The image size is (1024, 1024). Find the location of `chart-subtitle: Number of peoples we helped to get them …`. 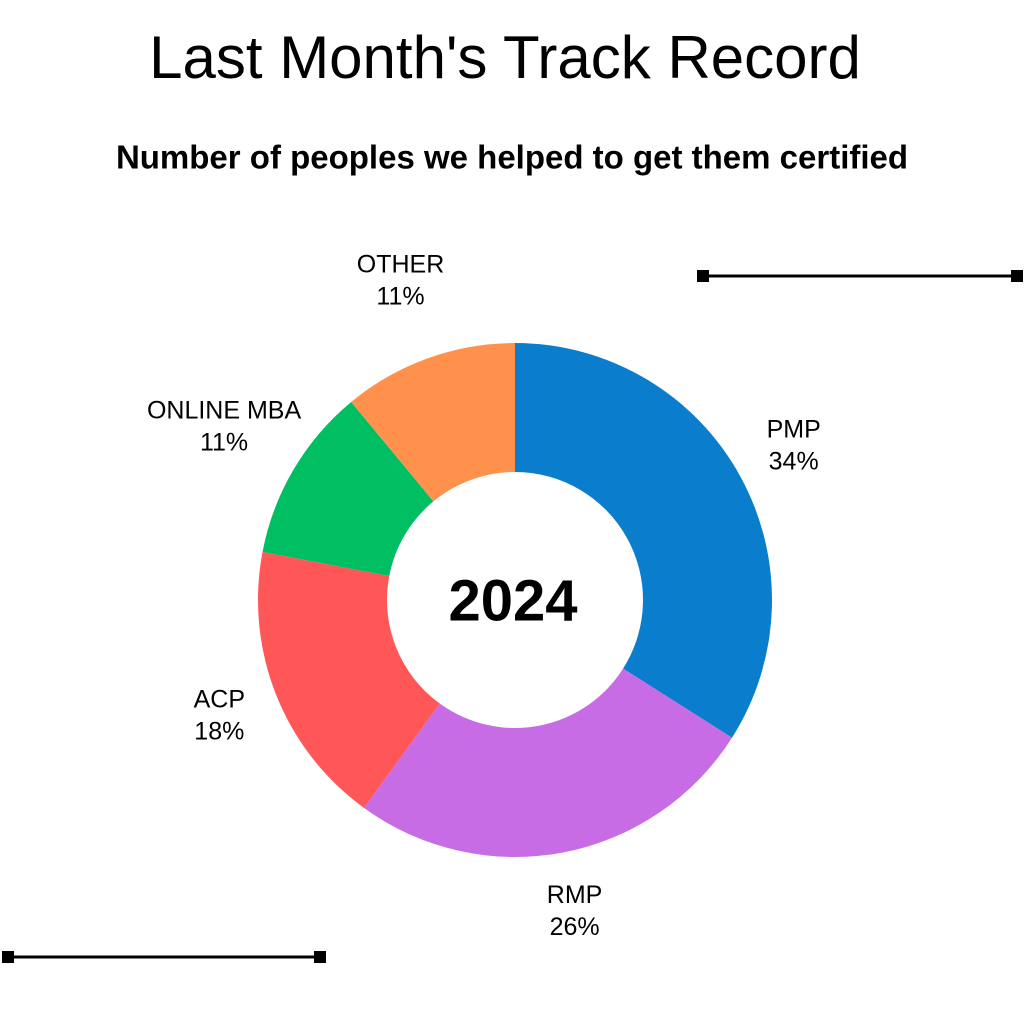

chart-subtitle: Number of peoples we helped to get them … is located at coordinates (512, 157).